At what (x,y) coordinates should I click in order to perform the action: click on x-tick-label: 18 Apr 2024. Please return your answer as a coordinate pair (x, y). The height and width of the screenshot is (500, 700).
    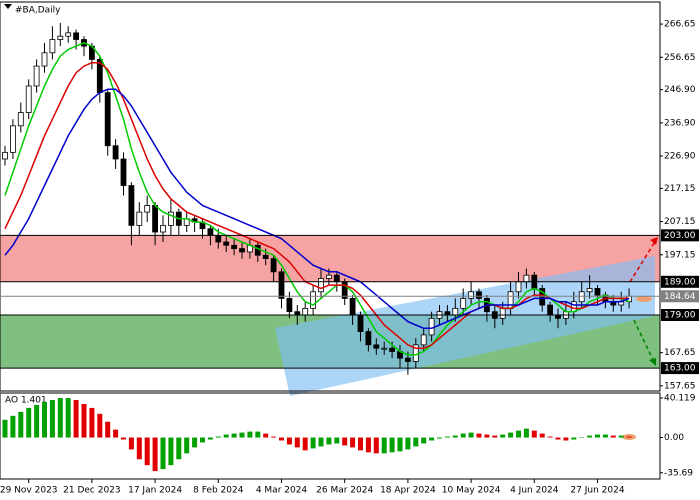
    Looking at the image, I should click on (408, 491).